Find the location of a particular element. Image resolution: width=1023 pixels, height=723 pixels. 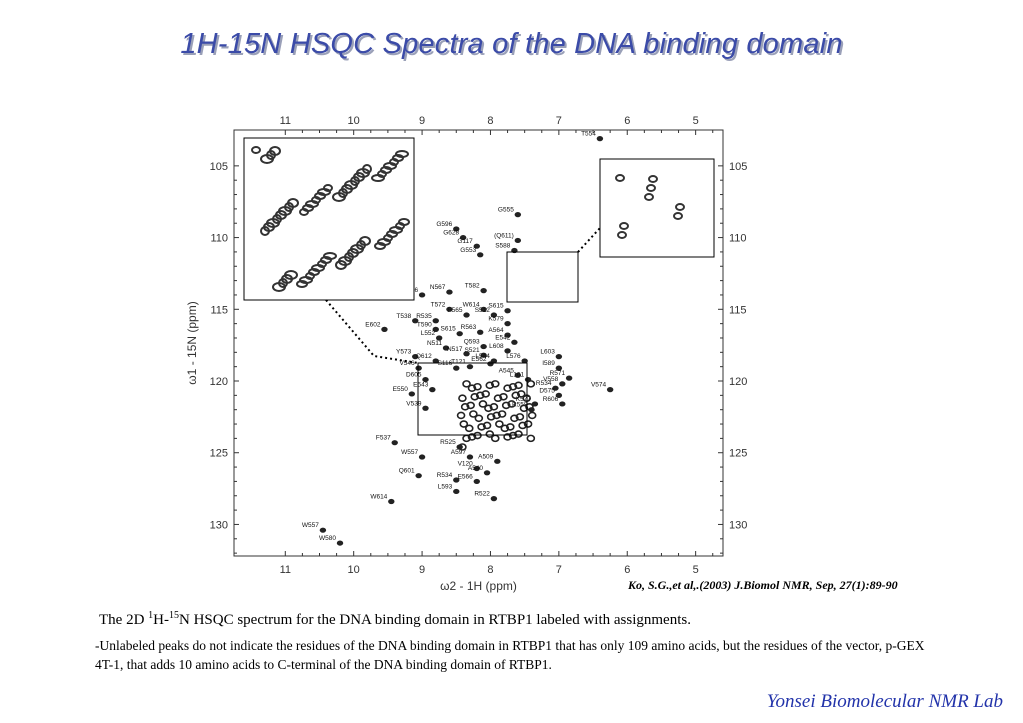

peak-label: N567 is located at coordinates (438, 287).